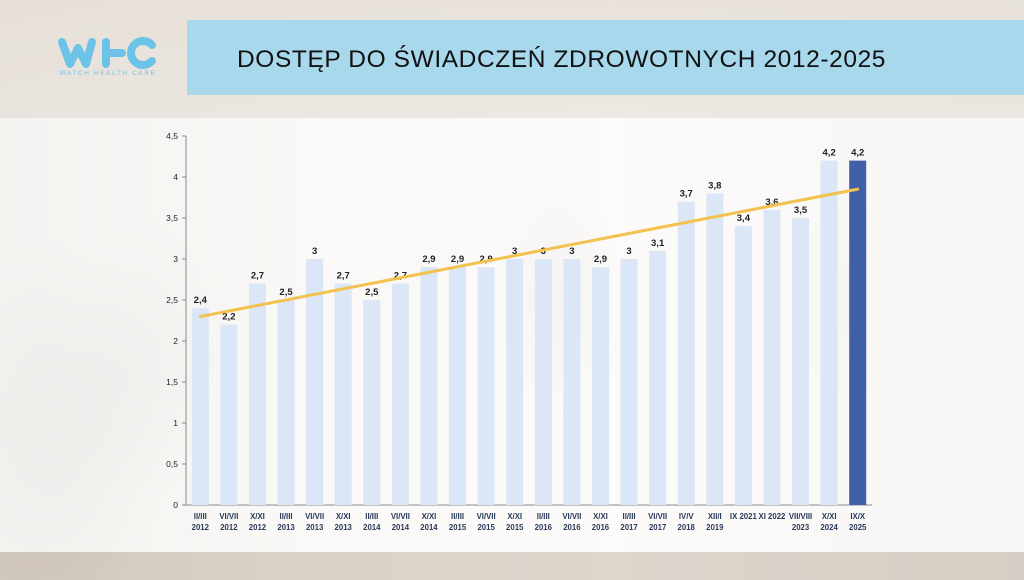 This screenshot has width=1024, height=580. I want to click on x-tick-label: 2018, so click(687, 527).